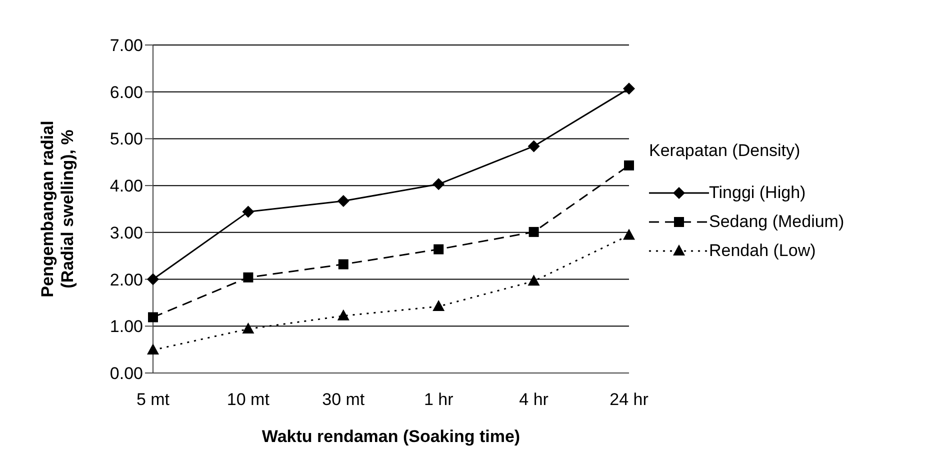  I want to click on y-tick-label: 1.00, so click(126, 326).